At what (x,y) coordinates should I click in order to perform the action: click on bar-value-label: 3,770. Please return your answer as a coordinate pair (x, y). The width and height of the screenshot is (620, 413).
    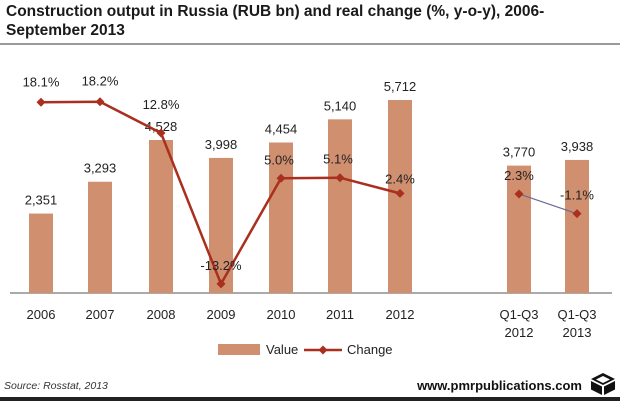
    Looking at the image, I should click on (519, 152).